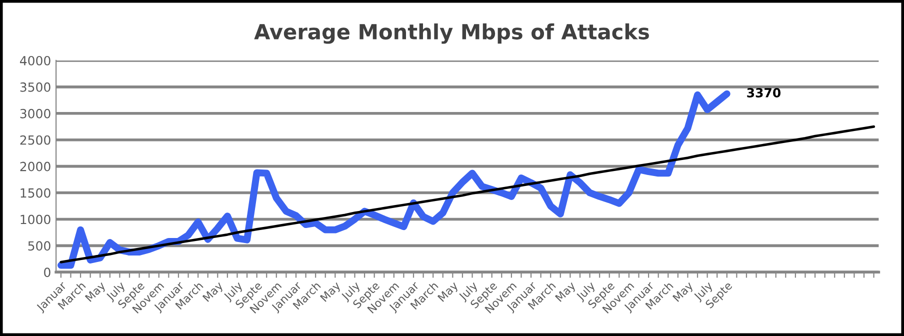  Describe the element at coordinates (35, 167) in the screenshot. I see `y-tick-label: 2000` at that location.